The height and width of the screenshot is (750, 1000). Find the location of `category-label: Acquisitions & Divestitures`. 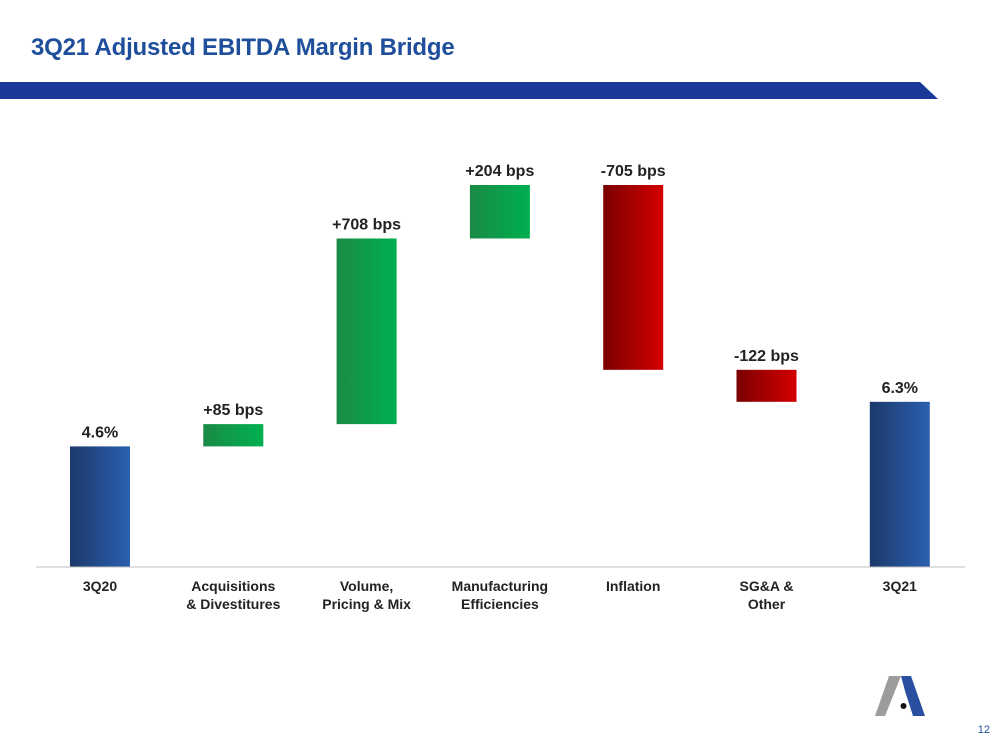

category-label: Acquisitions & Divestitures is located at coordinates (233, 595).